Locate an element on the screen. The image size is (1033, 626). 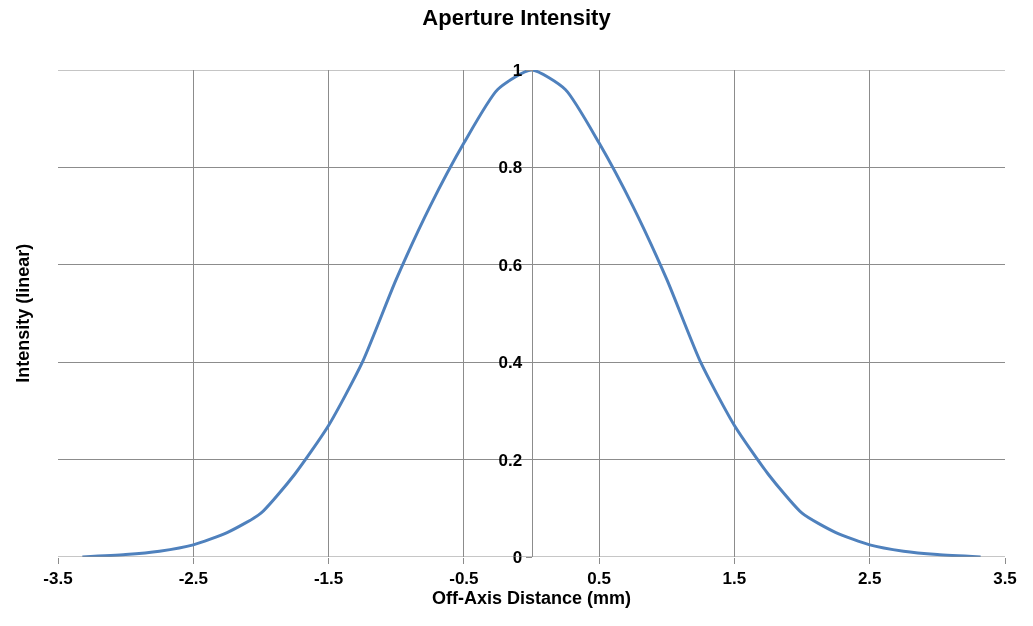
x-tick-label: 0.5 is located at coordinates (599, 579).